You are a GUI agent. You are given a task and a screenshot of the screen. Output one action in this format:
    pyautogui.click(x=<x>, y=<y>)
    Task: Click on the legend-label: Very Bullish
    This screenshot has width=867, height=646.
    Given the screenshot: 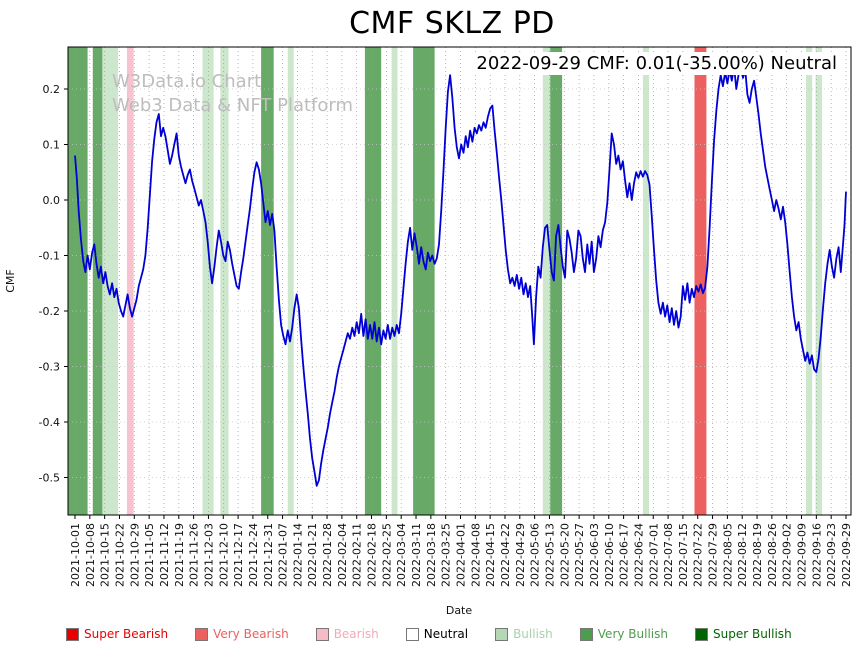 What is the action you would take?
    pyautogui.click(x=632, y=634)
    